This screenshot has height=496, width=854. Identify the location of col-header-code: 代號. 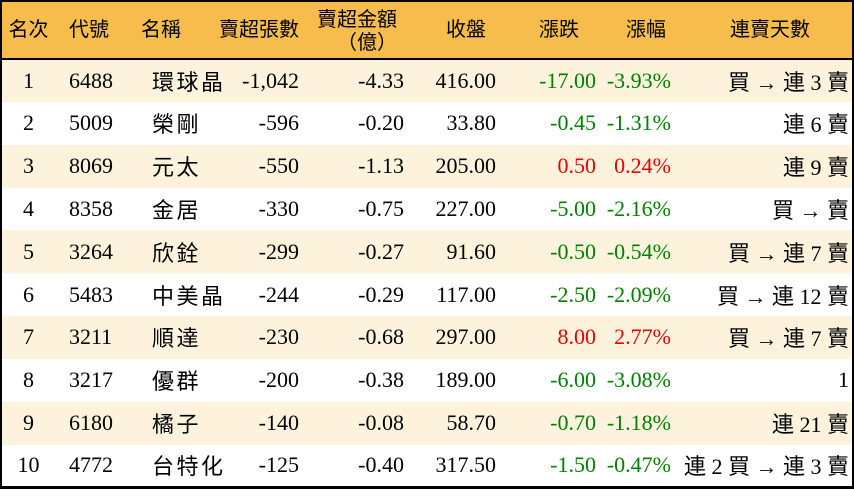
(89, 29).